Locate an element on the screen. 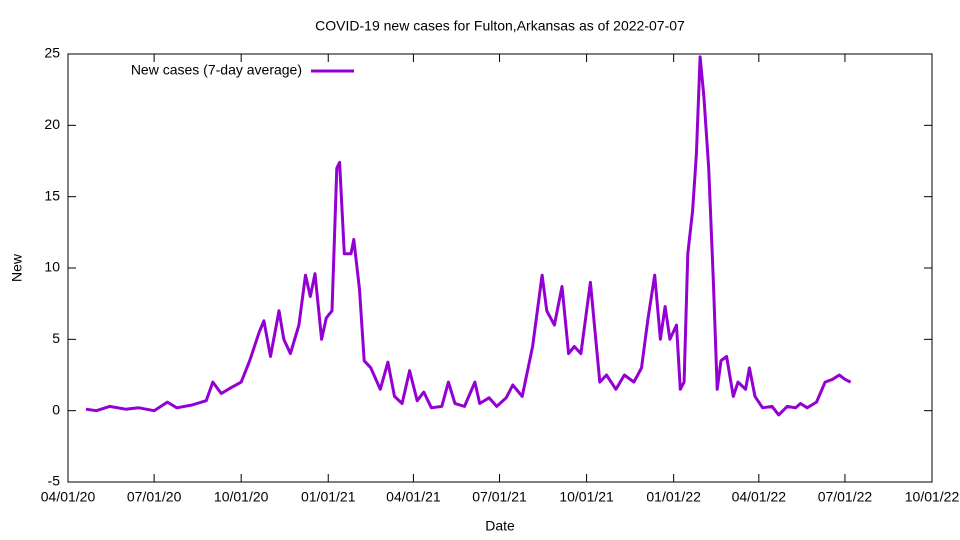 The width and height of the screenshot is (960, 540). x-tick-label: 07/01/21 is located at coordinates (499, 497).